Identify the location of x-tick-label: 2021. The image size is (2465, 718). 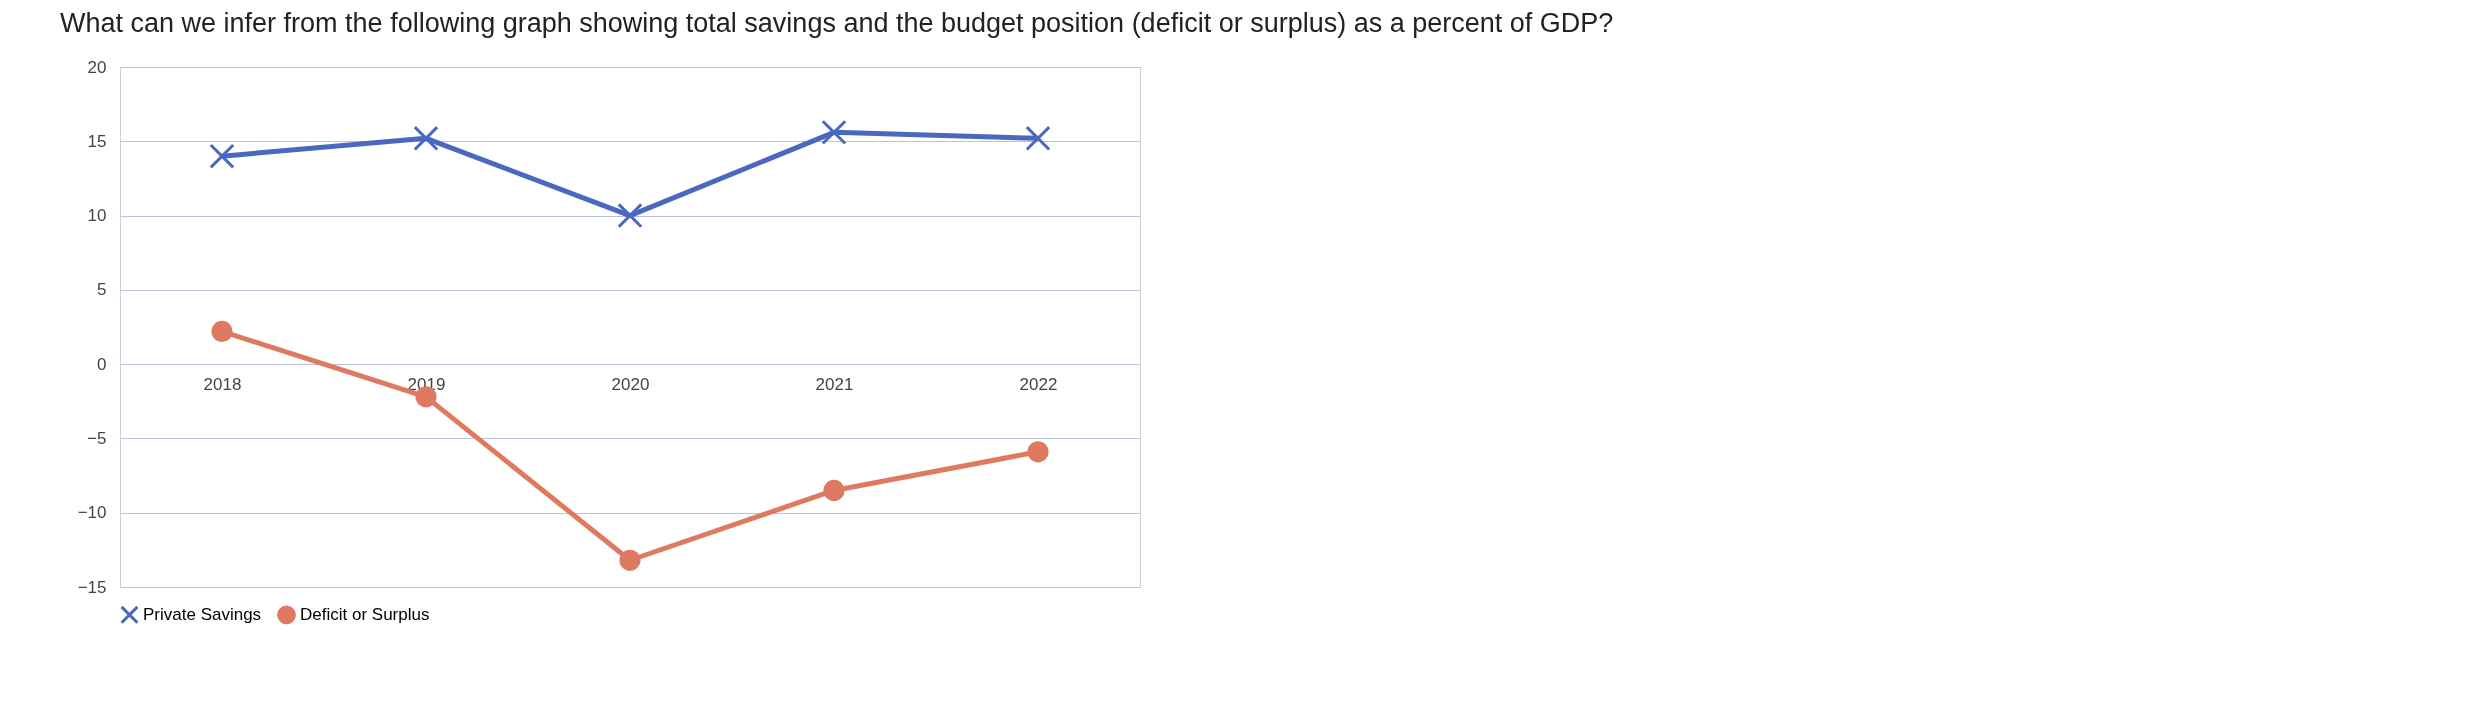
(834, 384).